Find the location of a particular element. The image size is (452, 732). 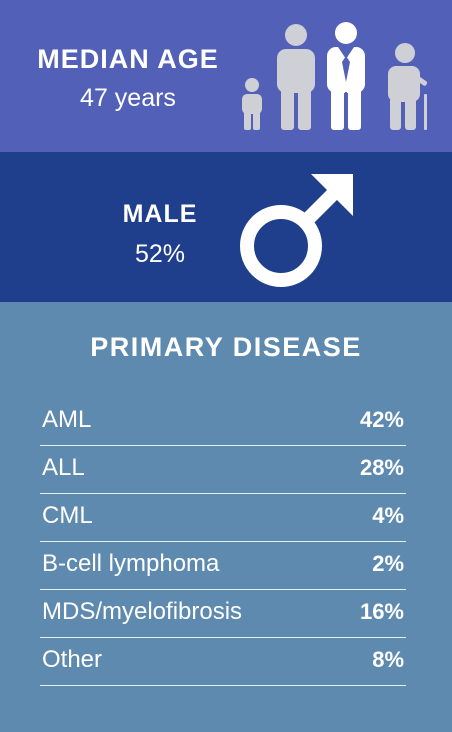

table-row: MDS/myelofibrosis 16% is located at coordinates (223, 614).